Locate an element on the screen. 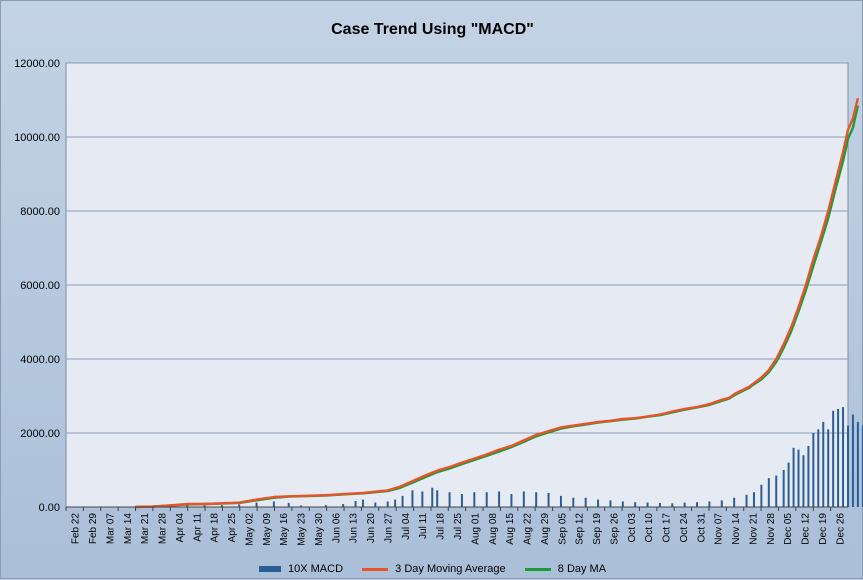 The height and width of the screenshot is (580, 863). x-tick-label: May 09 is located at coordinates (267, 529).